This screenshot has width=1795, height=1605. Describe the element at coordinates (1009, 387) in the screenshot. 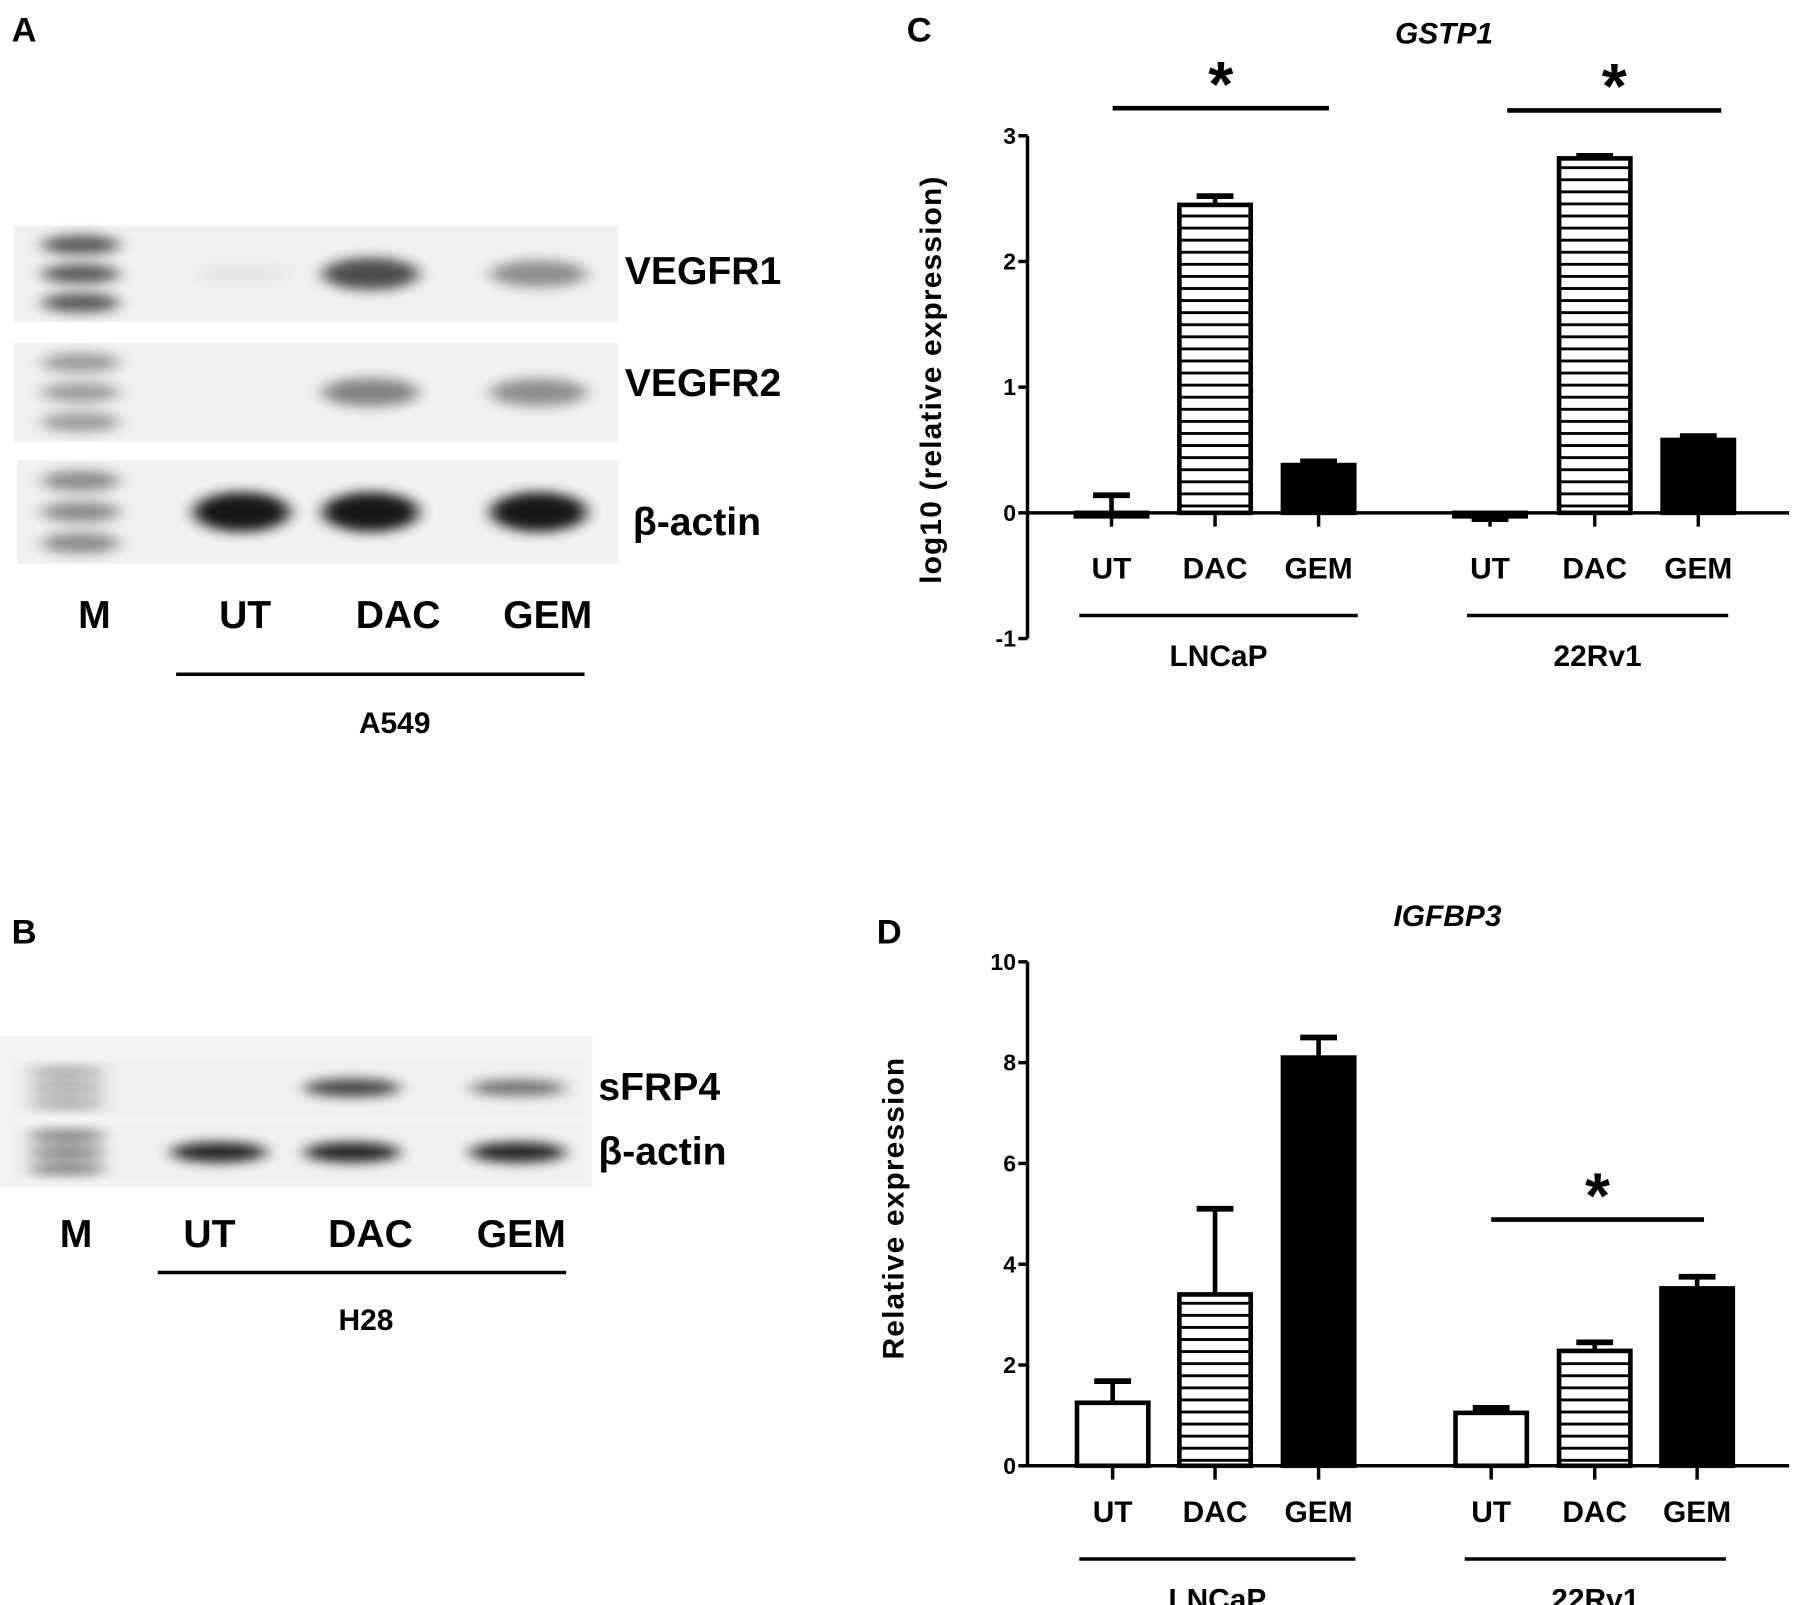

I see `y-tick-label: 1` at that location.